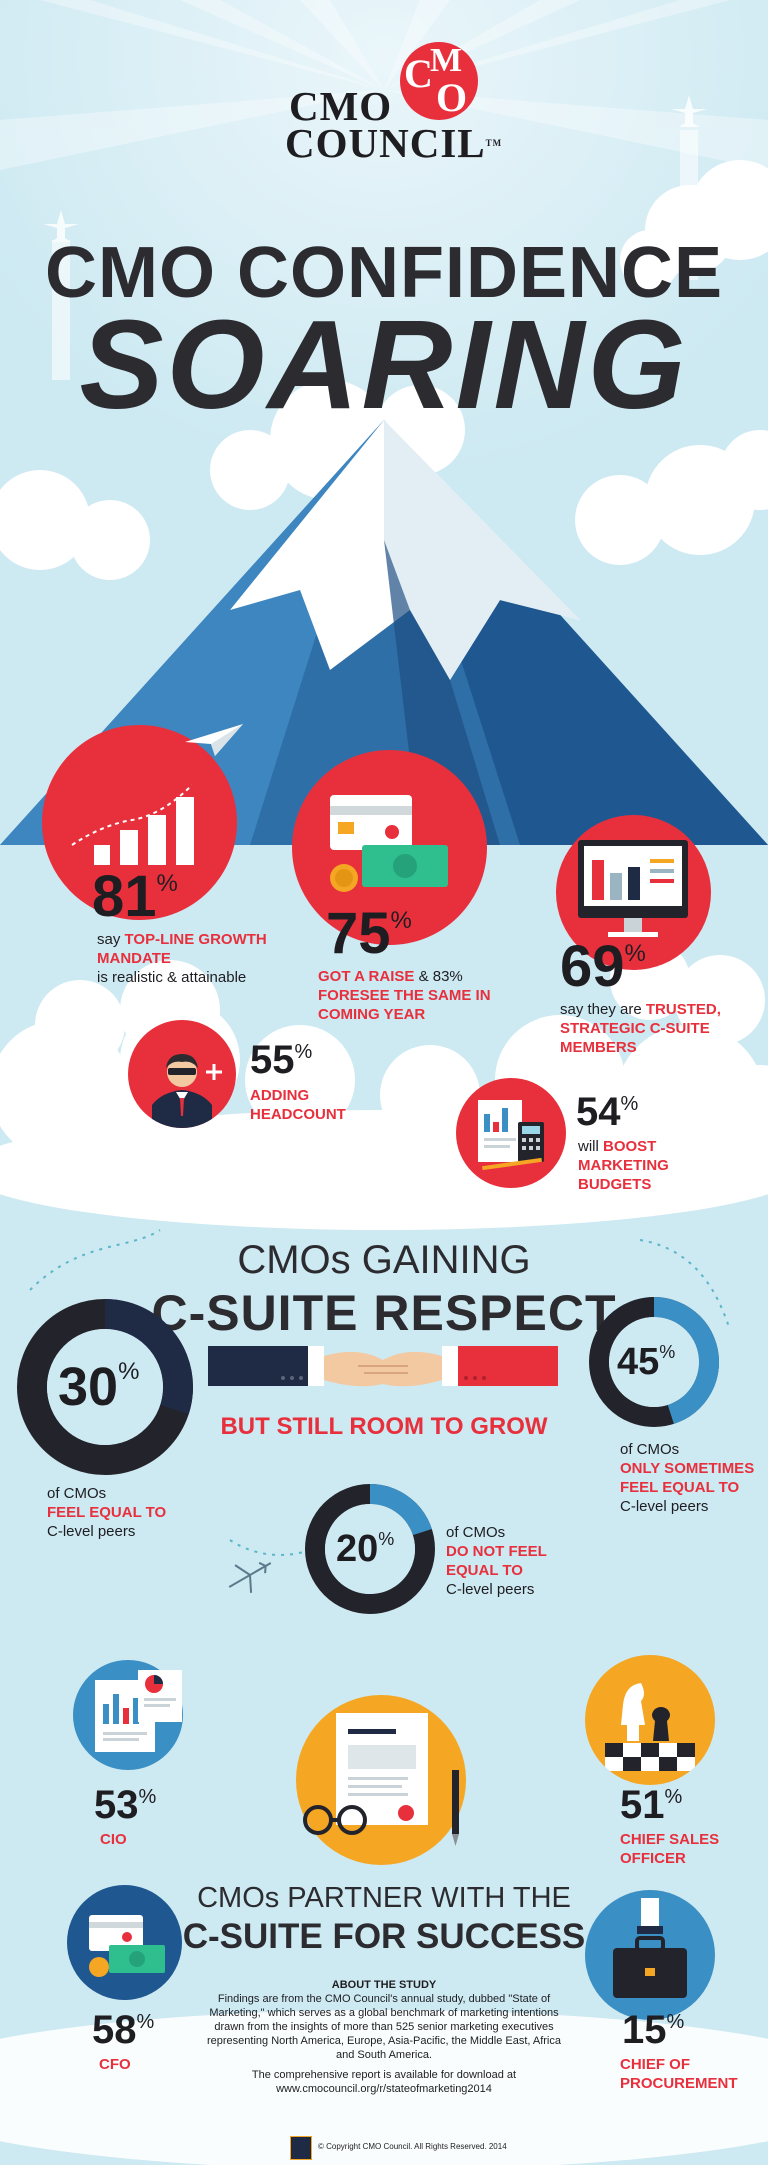  What do you see at coordinates (250, 1577) in the screenshot?
I see `plane-icon` at bounding box center [250, 1577].